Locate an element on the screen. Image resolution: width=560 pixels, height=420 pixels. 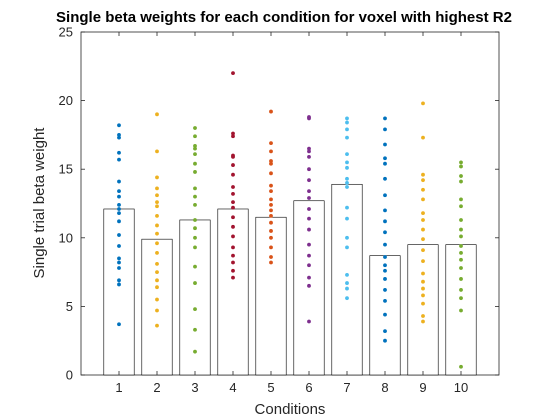
x-tick-label: 9 is located at coordinates (422, 387).